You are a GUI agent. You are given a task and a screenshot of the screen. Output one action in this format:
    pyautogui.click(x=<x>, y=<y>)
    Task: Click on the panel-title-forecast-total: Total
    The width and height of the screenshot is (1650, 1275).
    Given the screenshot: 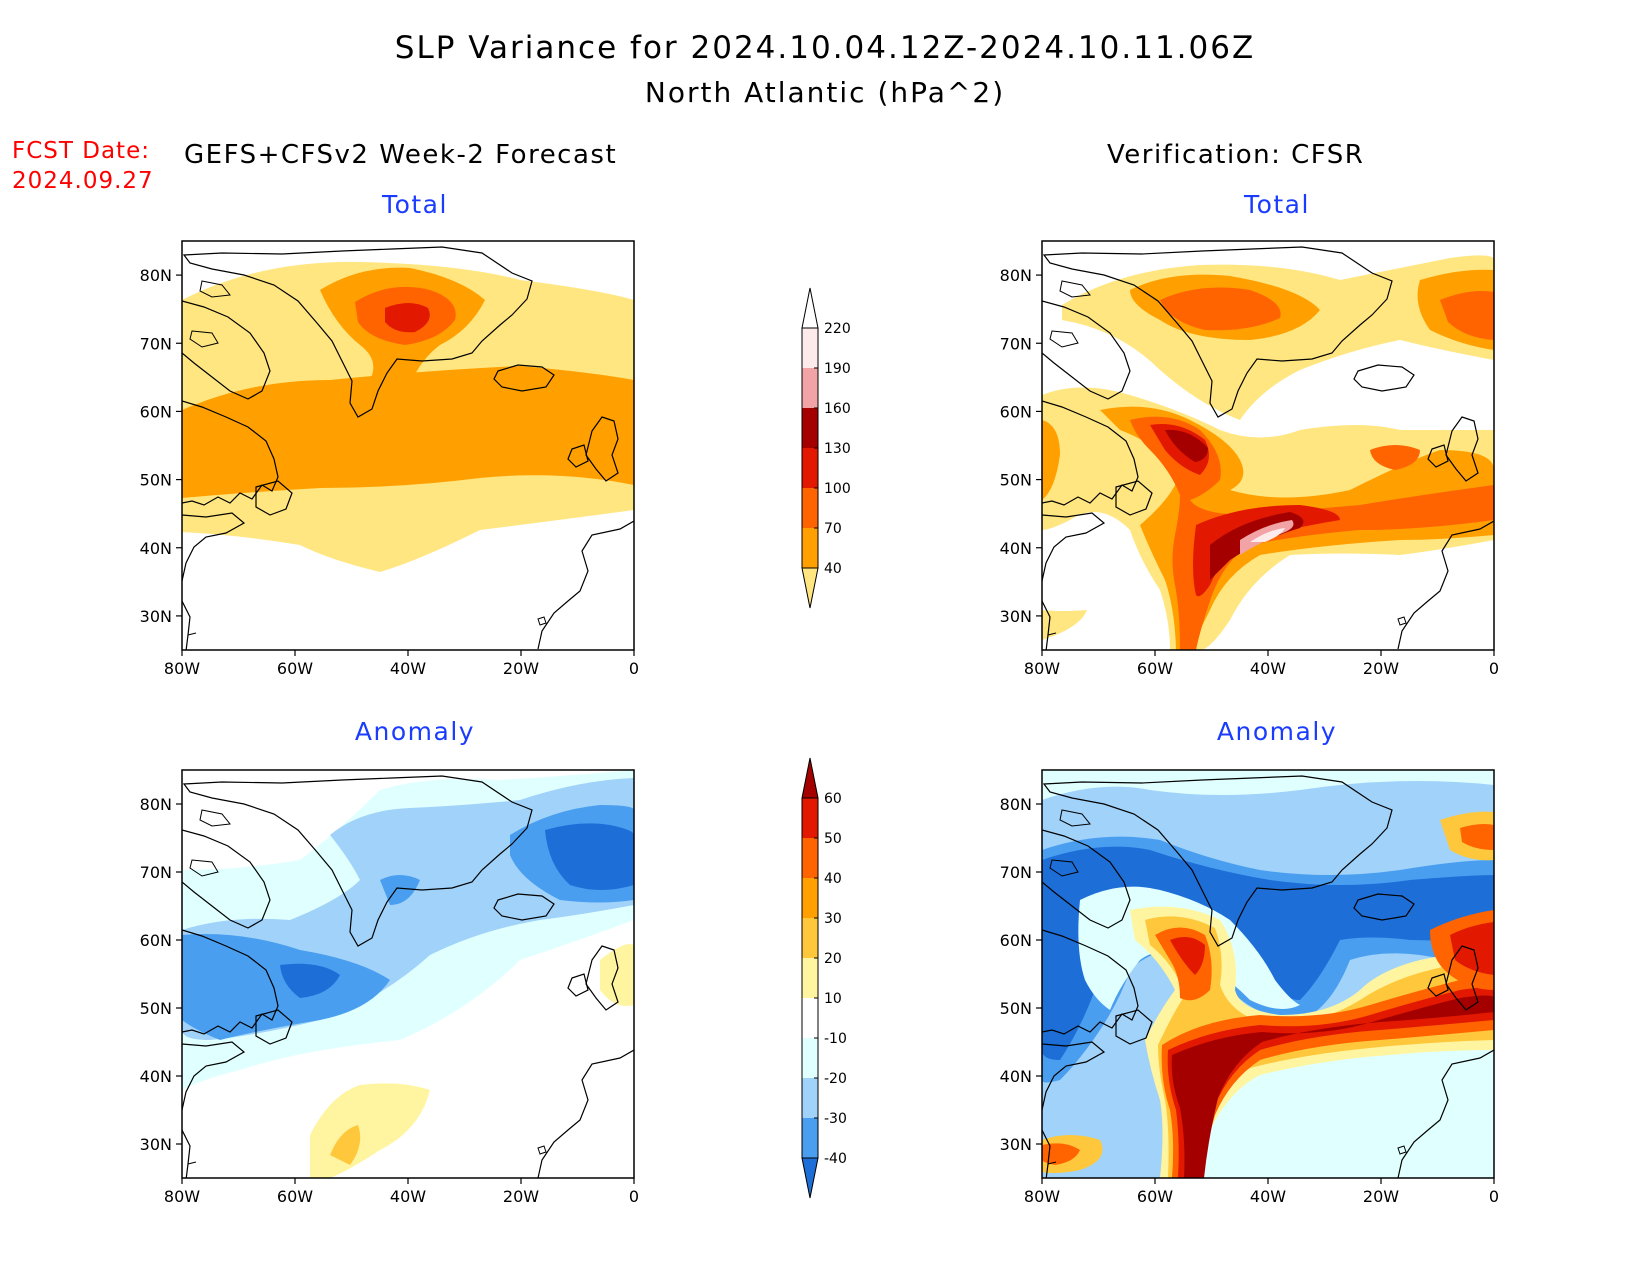 What is the action you would take?
    pyautogui.click(x=415, y=204)
    